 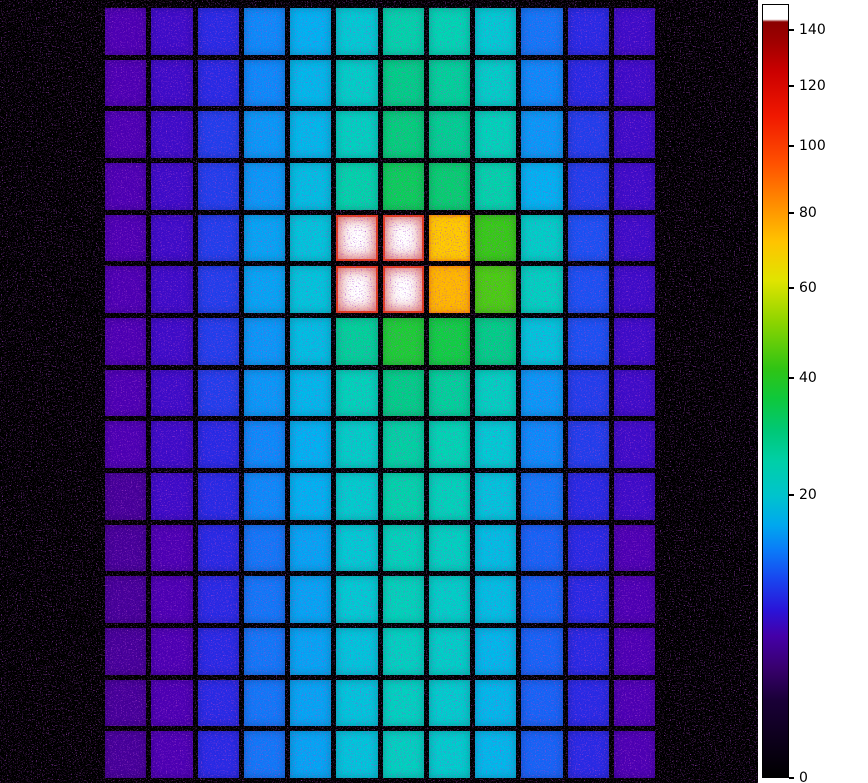 I want to click on colorbar-tick-label: 20, so click(x=808, y=495).